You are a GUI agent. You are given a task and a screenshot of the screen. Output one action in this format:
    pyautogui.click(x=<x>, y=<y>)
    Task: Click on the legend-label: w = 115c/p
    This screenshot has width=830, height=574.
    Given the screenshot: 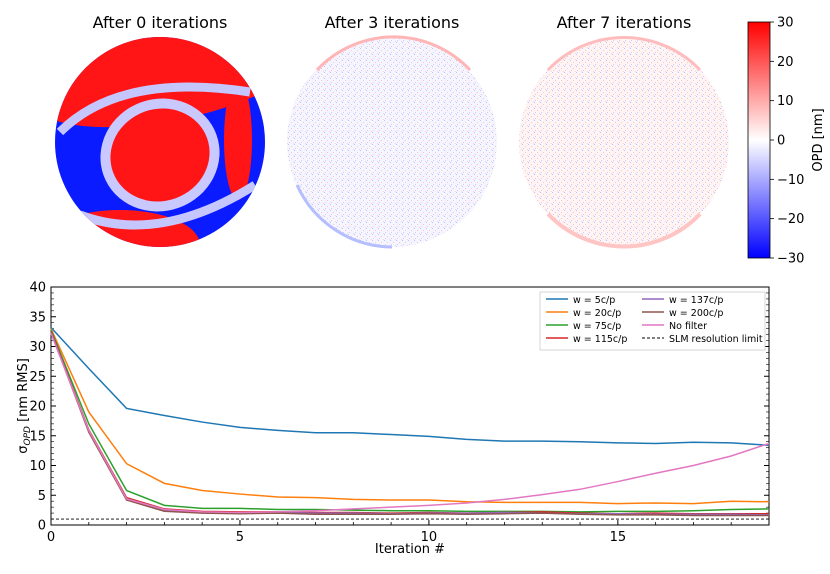 What is the action you would take?
    pyautogui.click(x=600, y=339)
    